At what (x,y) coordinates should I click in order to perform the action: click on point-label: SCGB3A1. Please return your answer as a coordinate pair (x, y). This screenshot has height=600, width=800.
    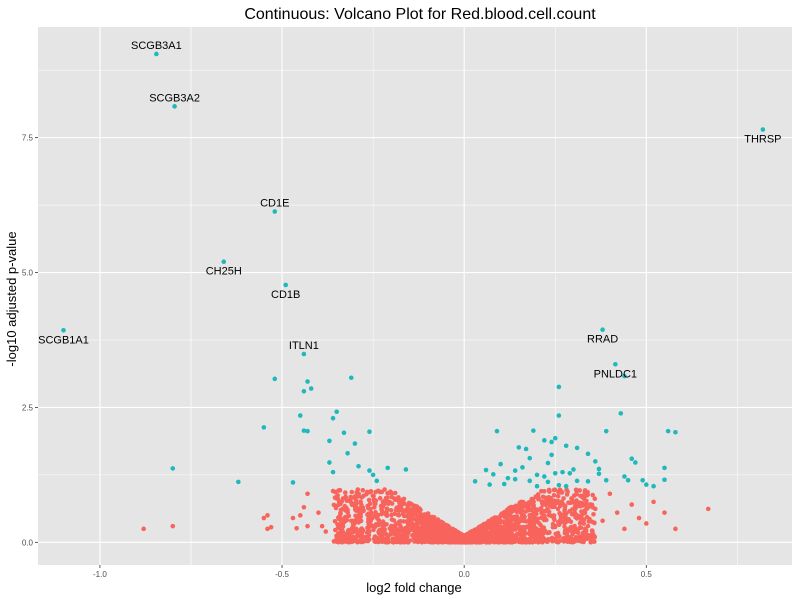
    Looking at the image, I should click on (156, 46).